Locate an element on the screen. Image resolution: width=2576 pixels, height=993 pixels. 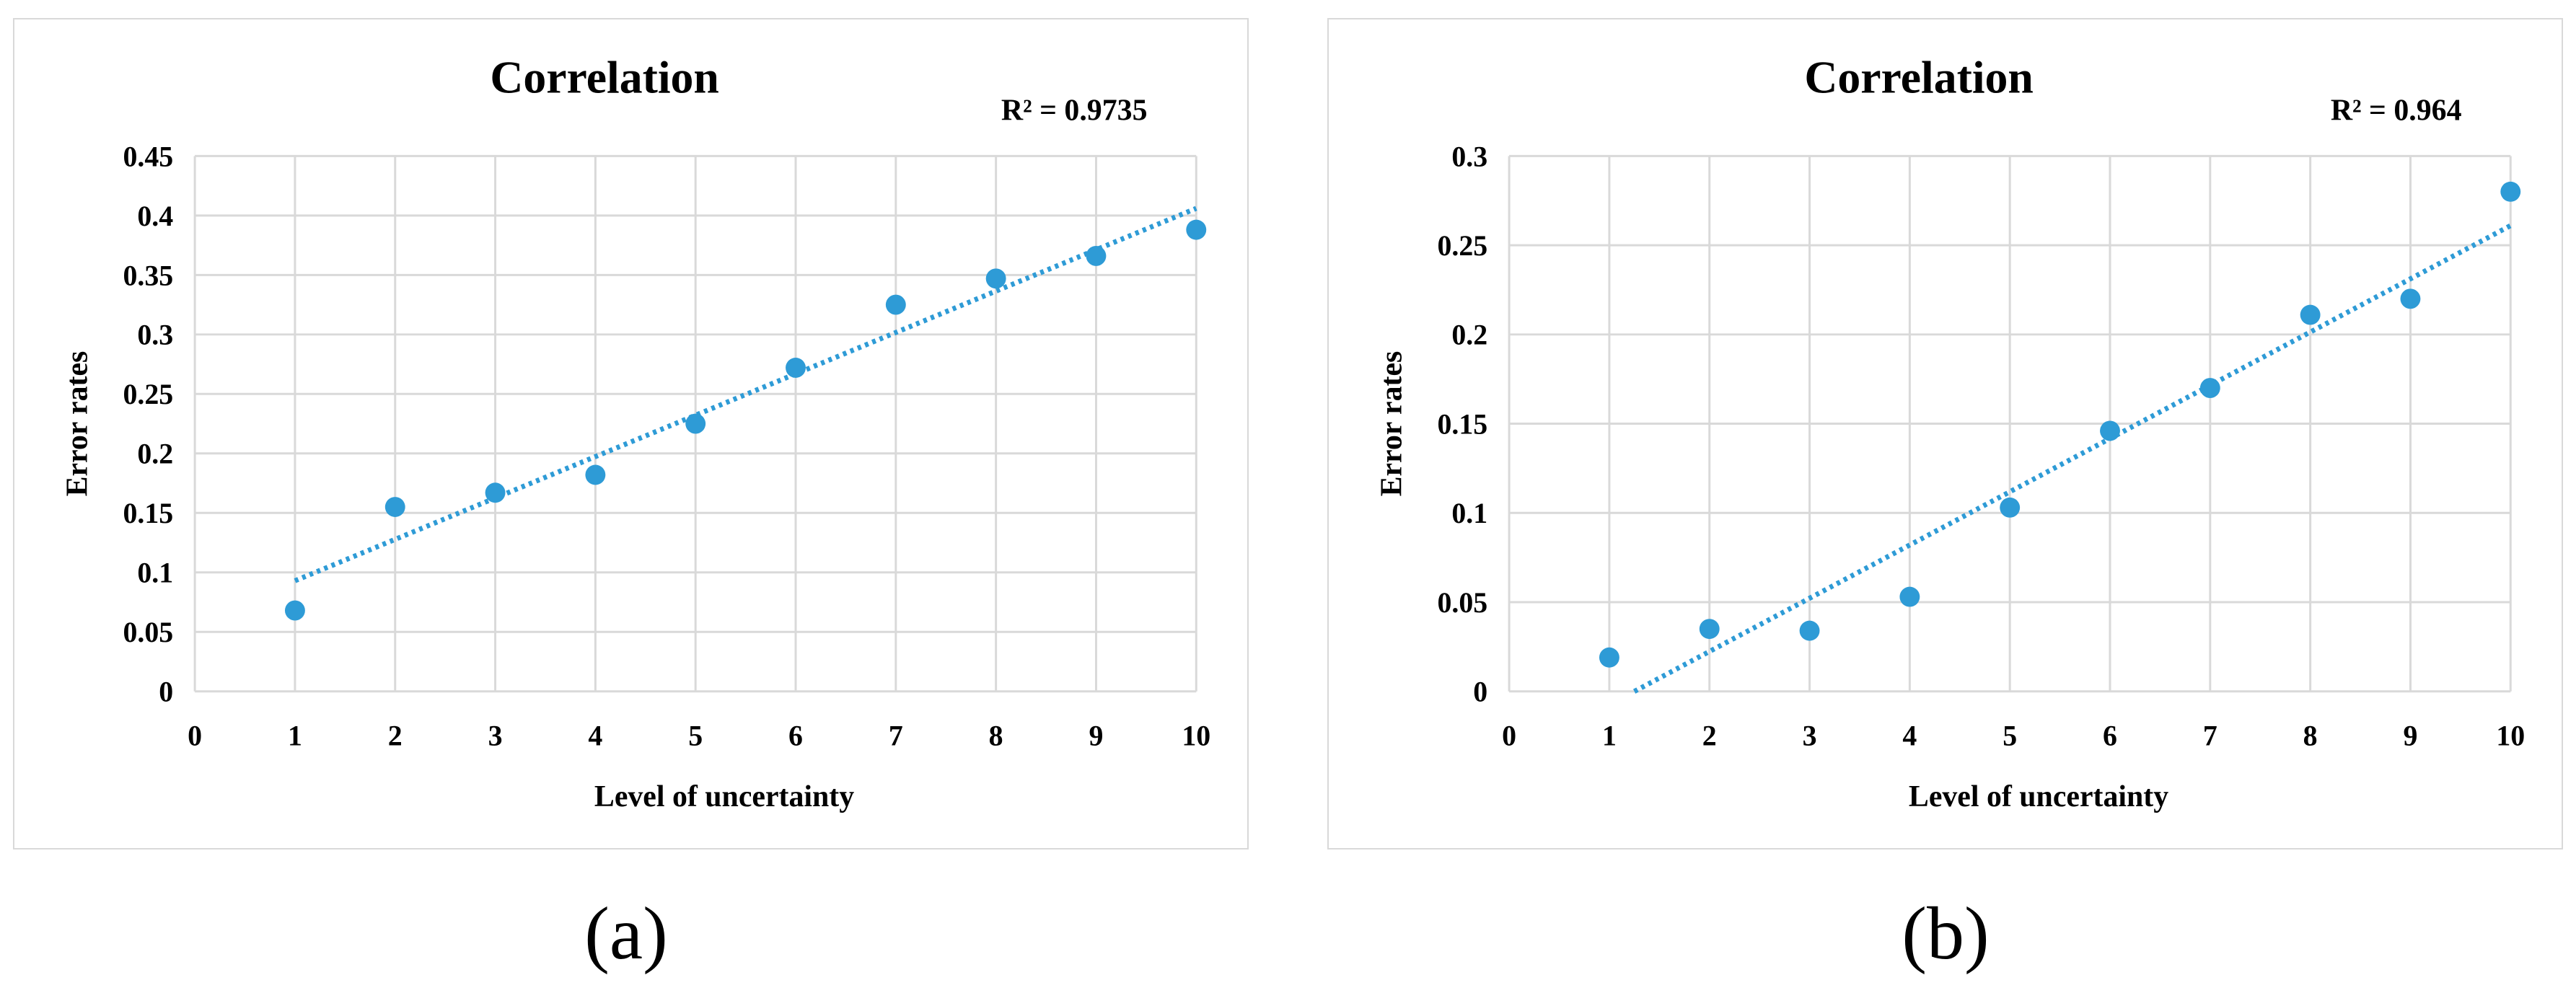
r-squared-annotation: R² = 0.9735 is located at coordinates (1074, 111).